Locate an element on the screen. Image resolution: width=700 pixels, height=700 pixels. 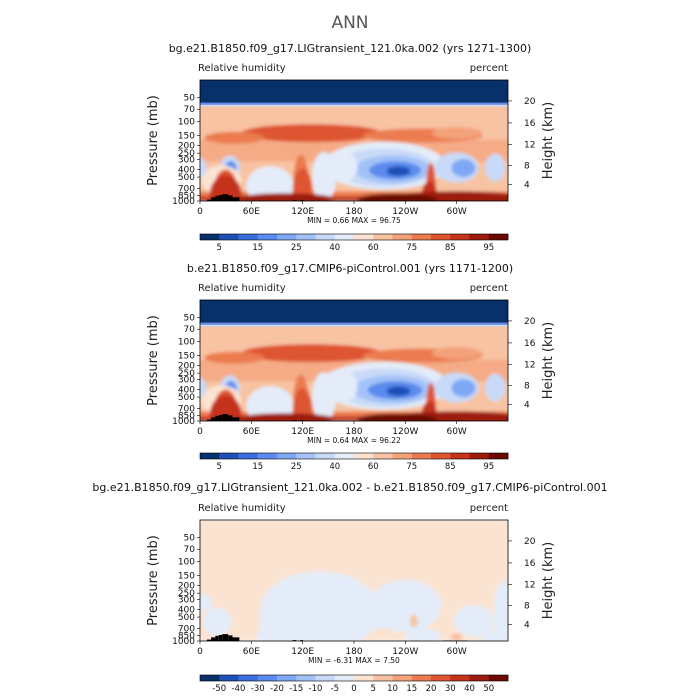
x-tick-label: 60E is located at coordinates (251, 432).